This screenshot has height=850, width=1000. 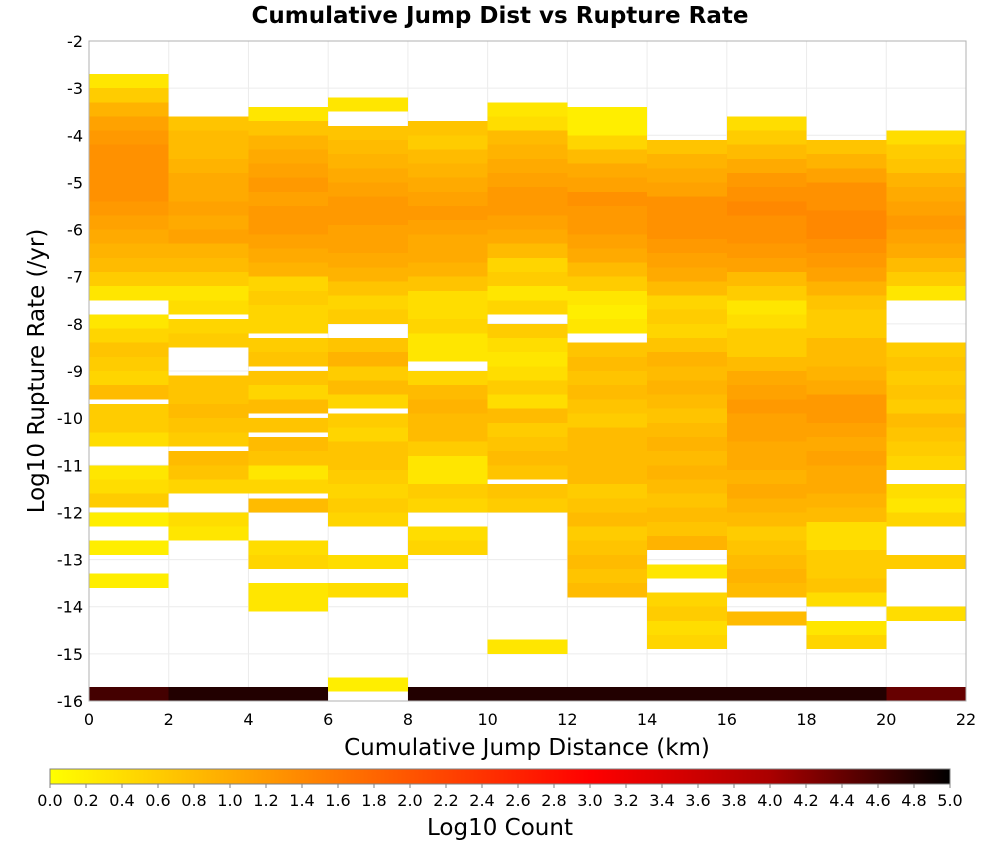 What do you see at coordinates (806, 719) in the screenshot?
I see `x-tick-label: 18` at bounding box center [806, 719].